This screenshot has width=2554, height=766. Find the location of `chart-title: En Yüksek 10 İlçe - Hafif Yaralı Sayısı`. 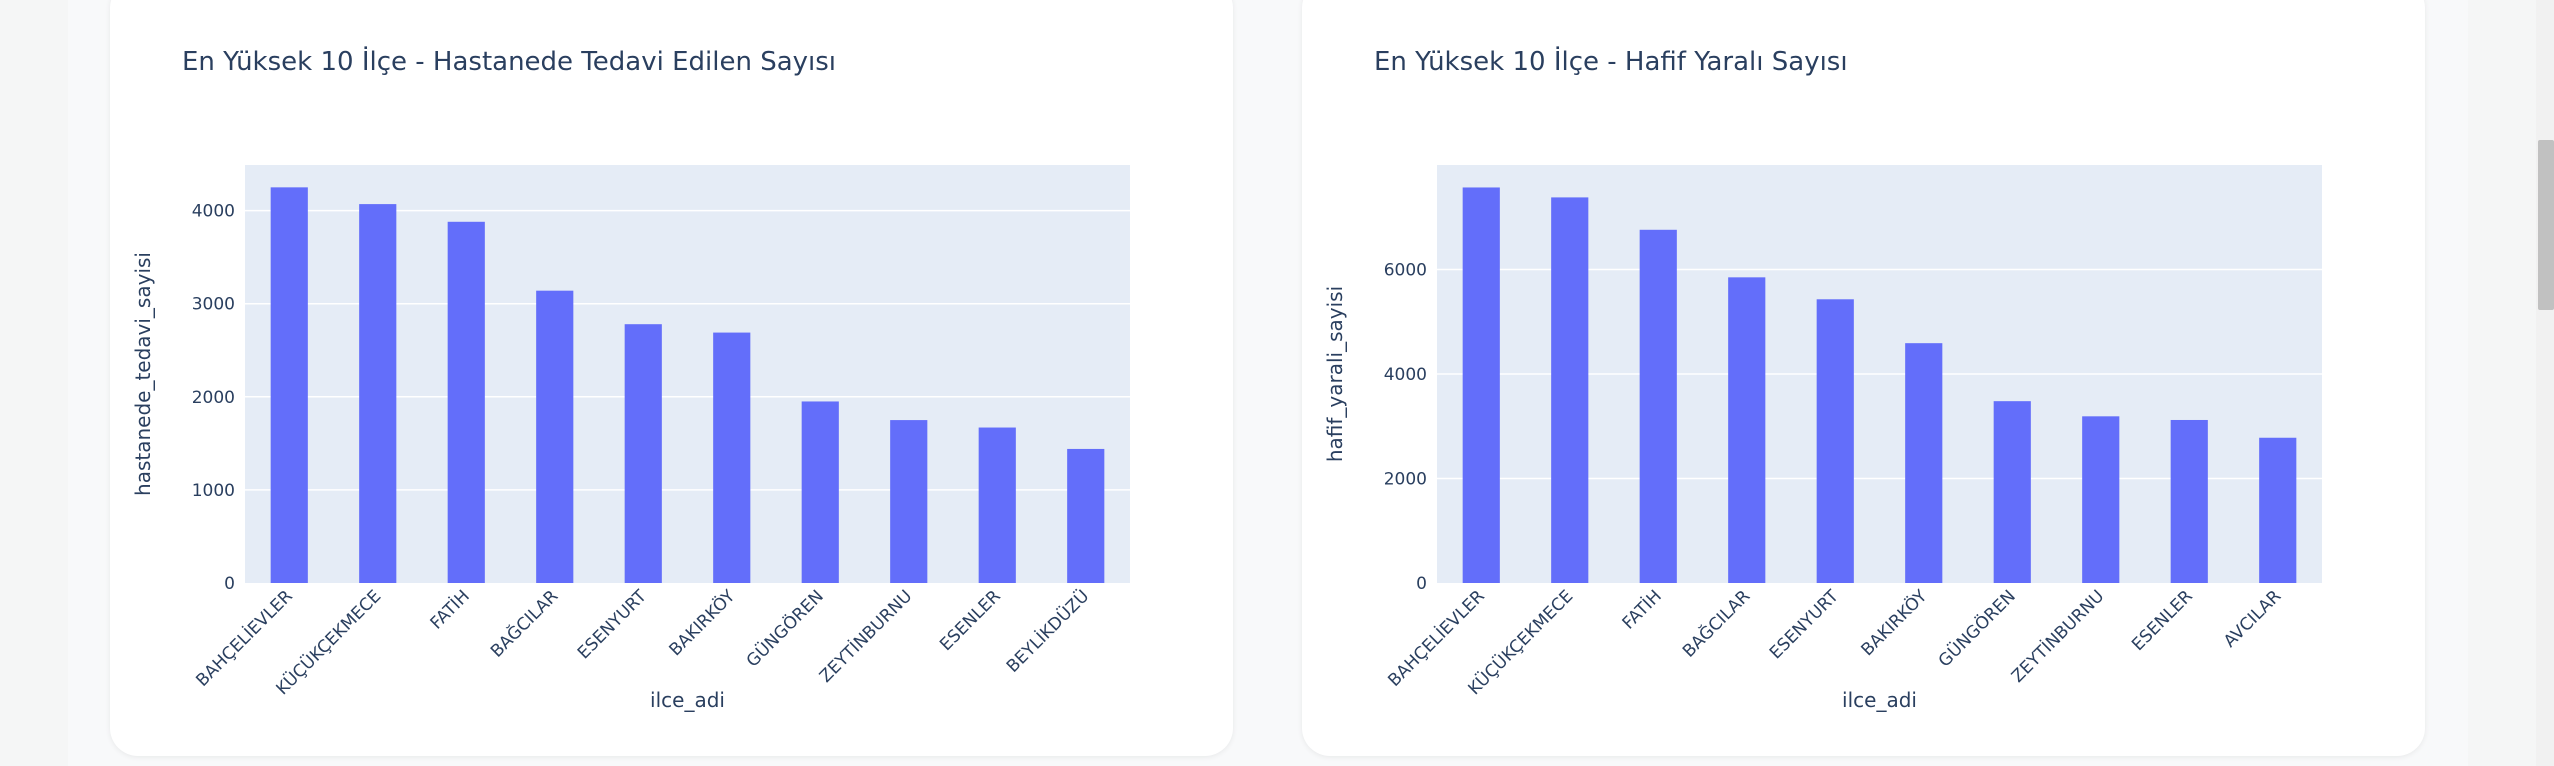

chart-title: En Yüksek 10 İlçe - Hafif Yaralı Sayısı is located at coordinates (1611, 61).